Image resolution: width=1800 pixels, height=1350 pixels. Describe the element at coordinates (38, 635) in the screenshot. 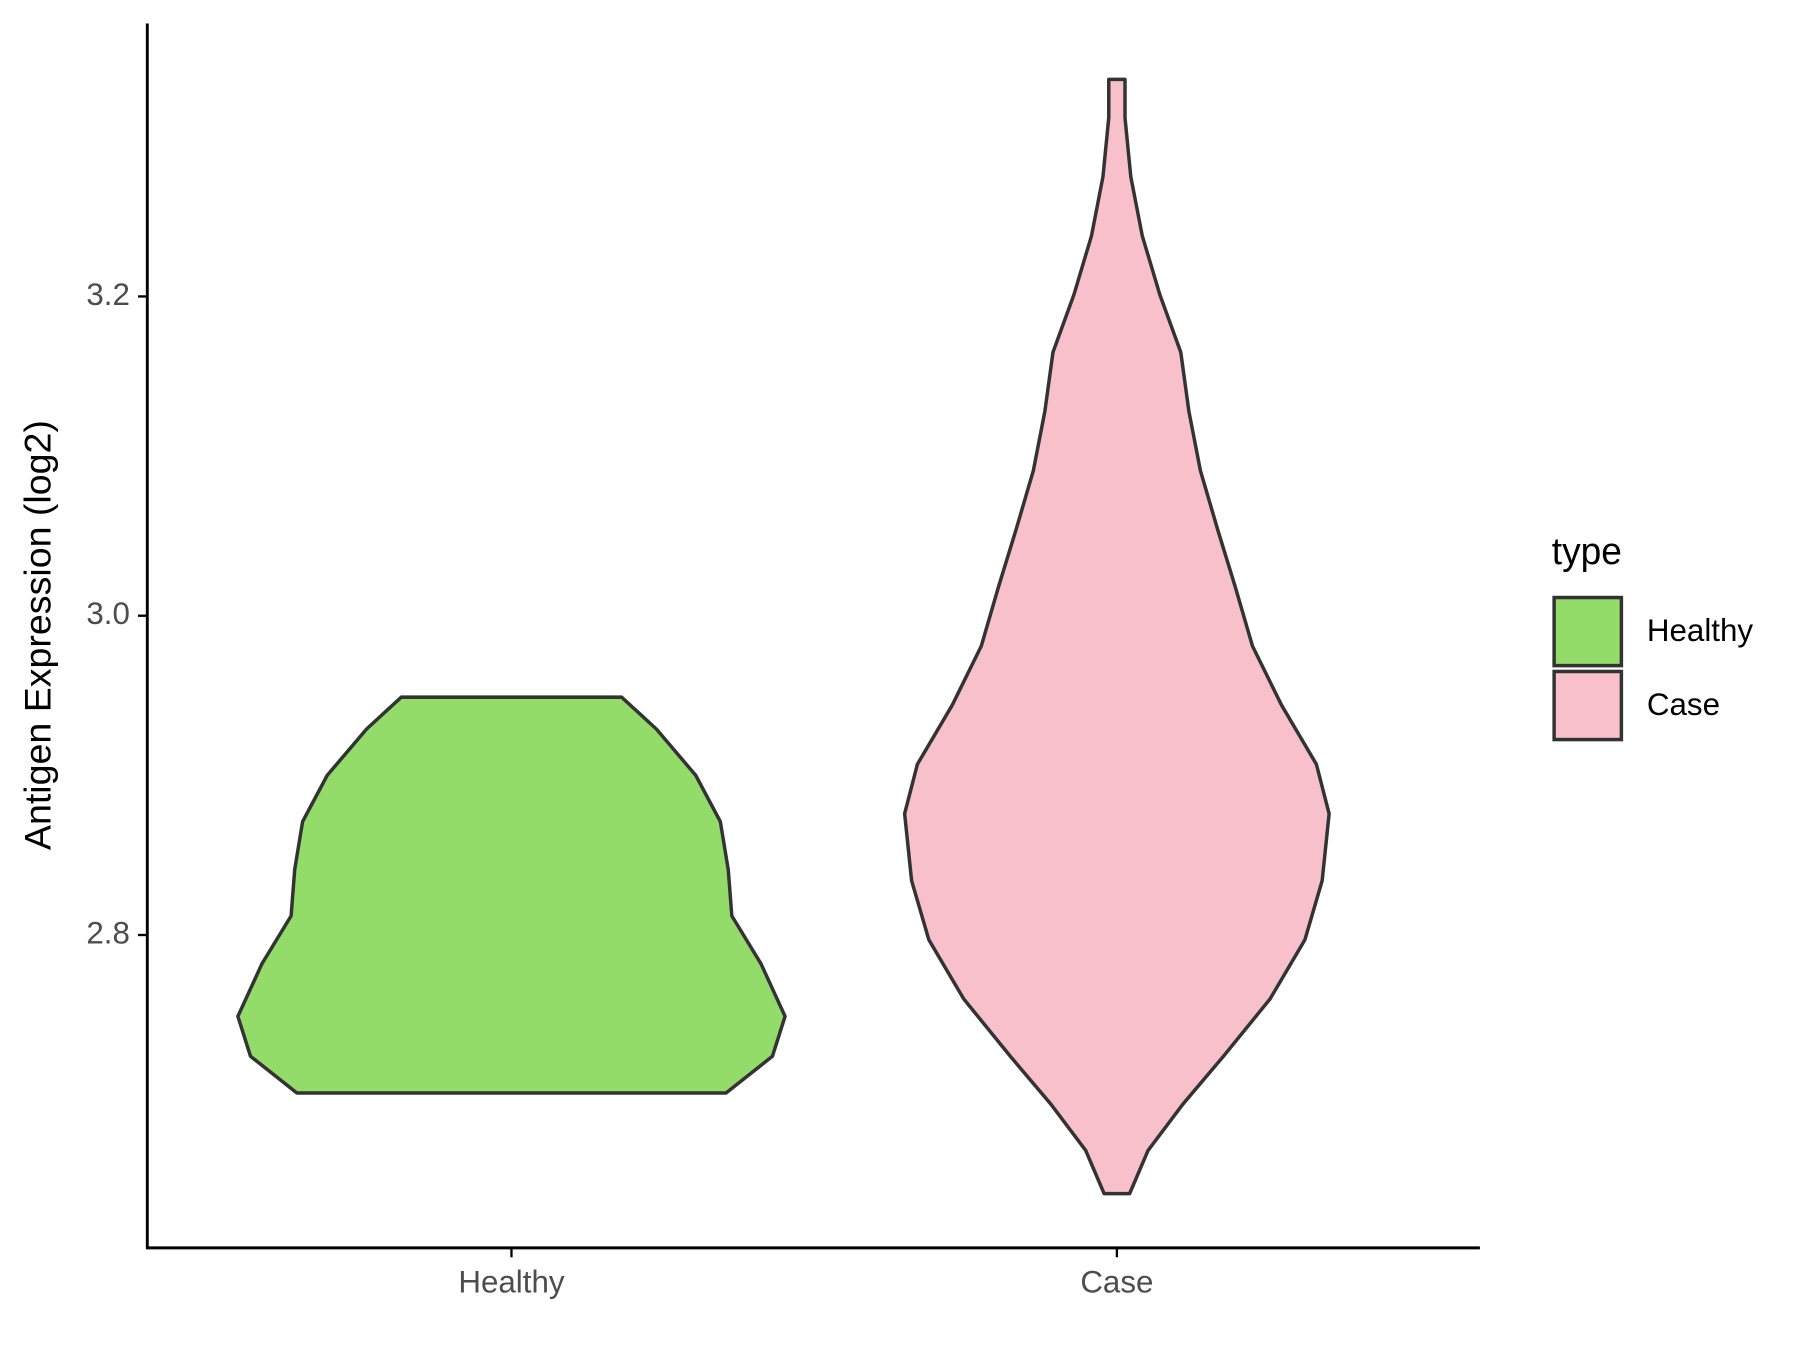

I see `y-axis-title: Antigen Expression (log2)` at that location.